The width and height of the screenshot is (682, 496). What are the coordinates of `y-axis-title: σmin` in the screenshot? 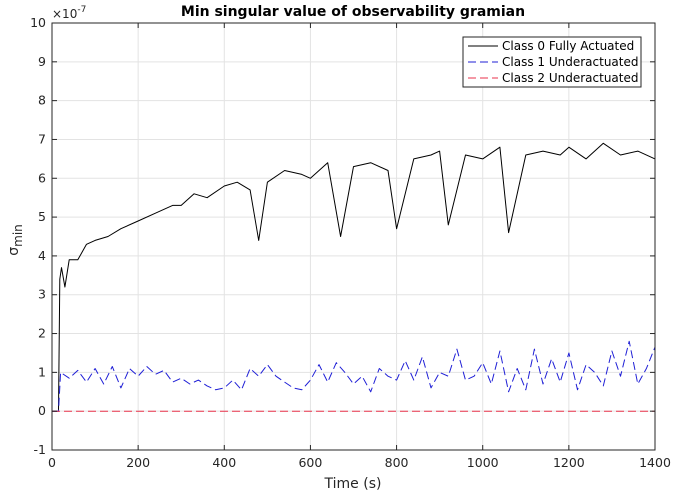 It's located at (15, 240).